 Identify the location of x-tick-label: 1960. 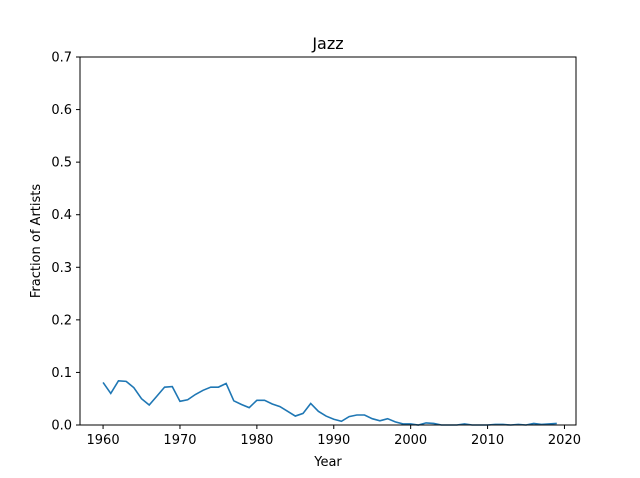
(103, 440).